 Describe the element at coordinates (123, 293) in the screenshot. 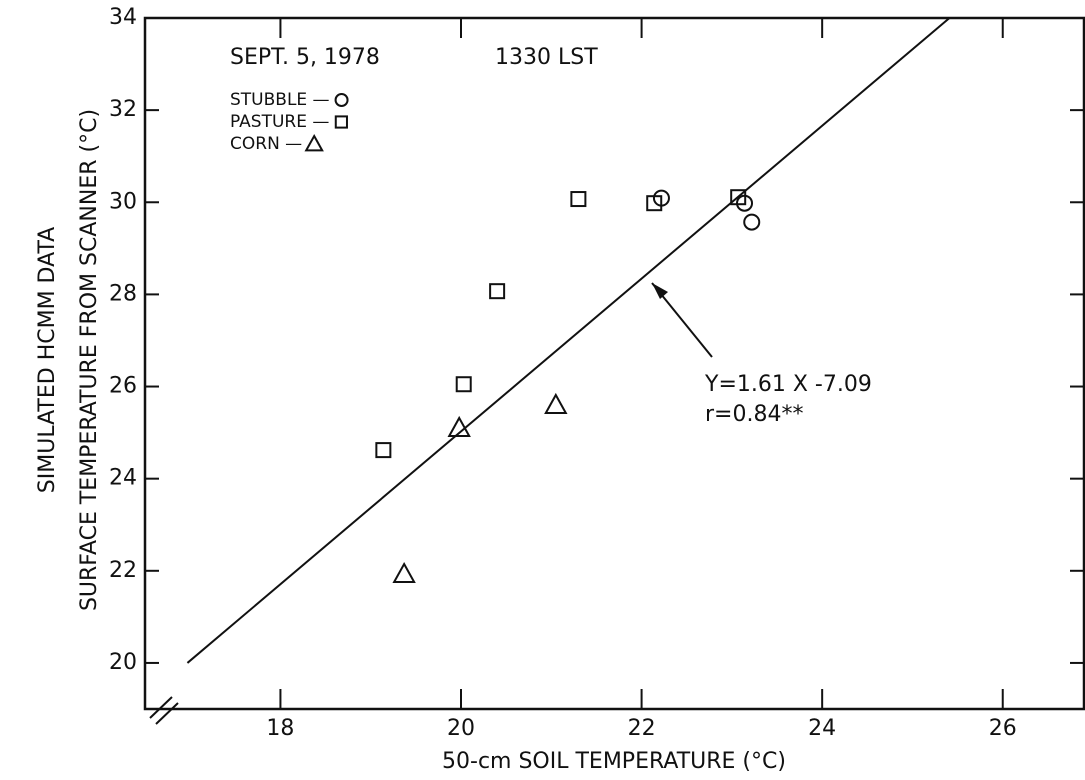

I see `y-tick-label: 28` at that location.